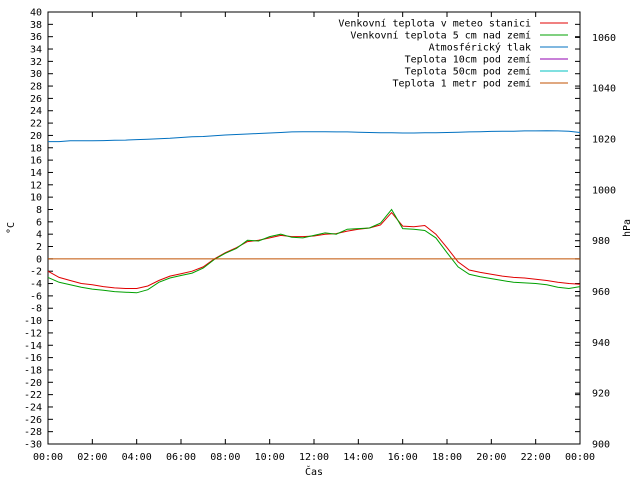  What do you see at coordinates (36, 148) in the screenshot?
I see `y-tick-label-left: 18` at bounding box center [36, 148].